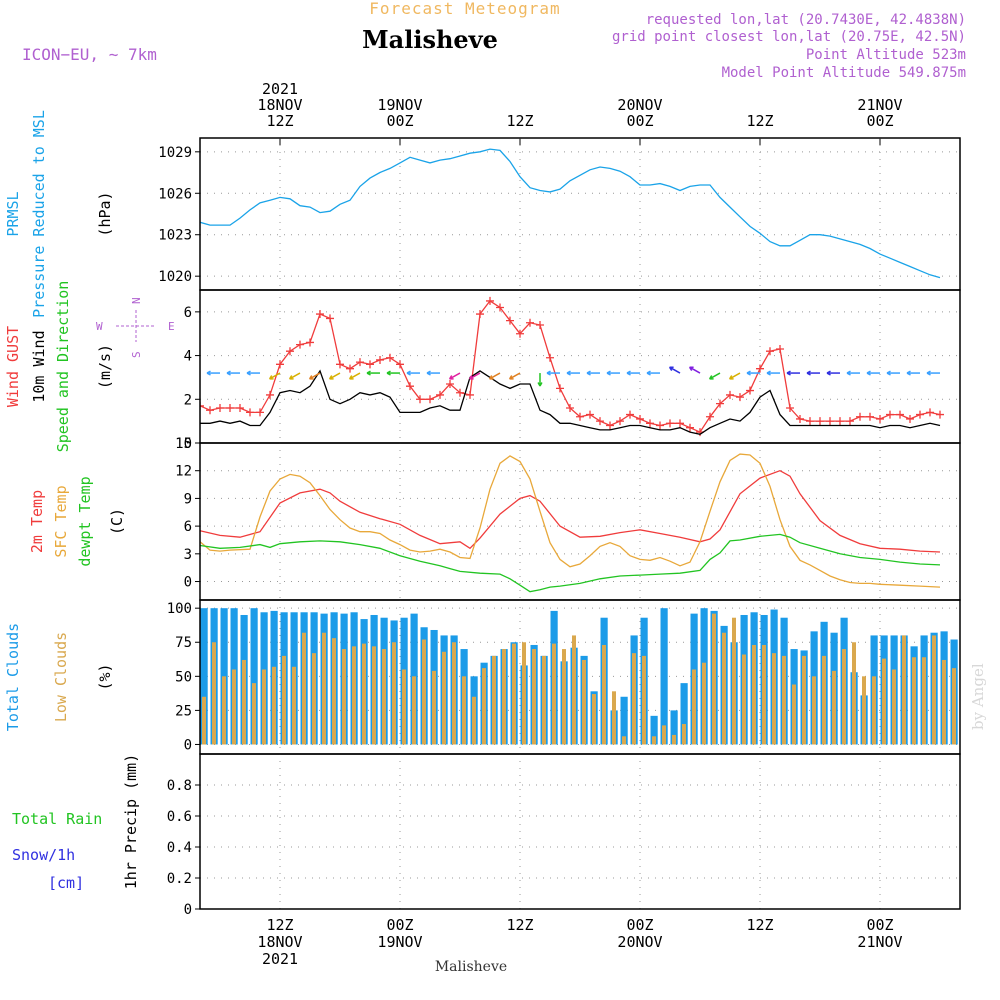  What do you see at coordinates (879, 942) in the screenshot?
I see `bottom-time-label: 21NOV` at bounding box center [879, 942].